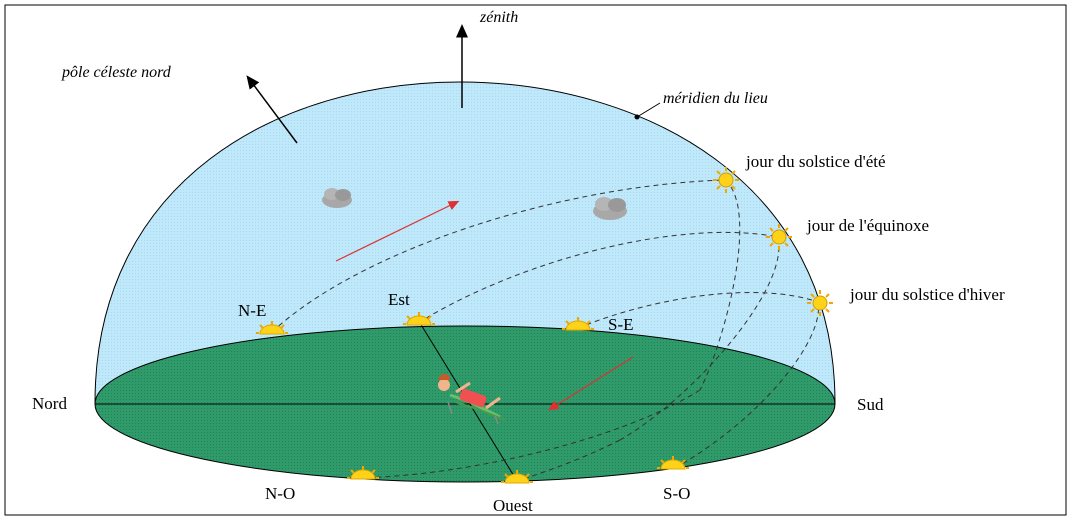 This screenshot has height=526, width=1071. What do you see at coordinates (252, 310) in the screenshot?
I see `northeast-label: N-E` at bounding box center [252, 310].